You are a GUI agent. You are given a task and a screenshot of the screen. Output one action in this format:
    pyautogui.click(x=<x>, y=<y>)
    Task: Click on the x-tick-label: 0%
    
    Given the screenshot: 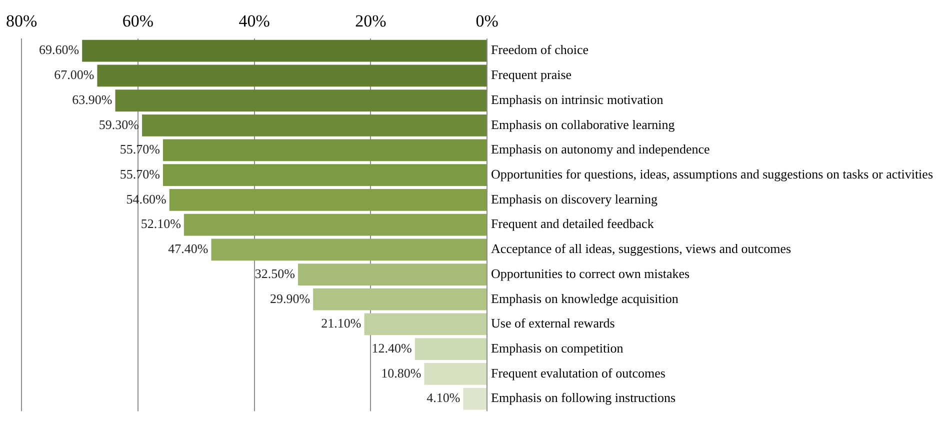 What is the action you would take?
    pyautogui.click(x=487, y=21)
    